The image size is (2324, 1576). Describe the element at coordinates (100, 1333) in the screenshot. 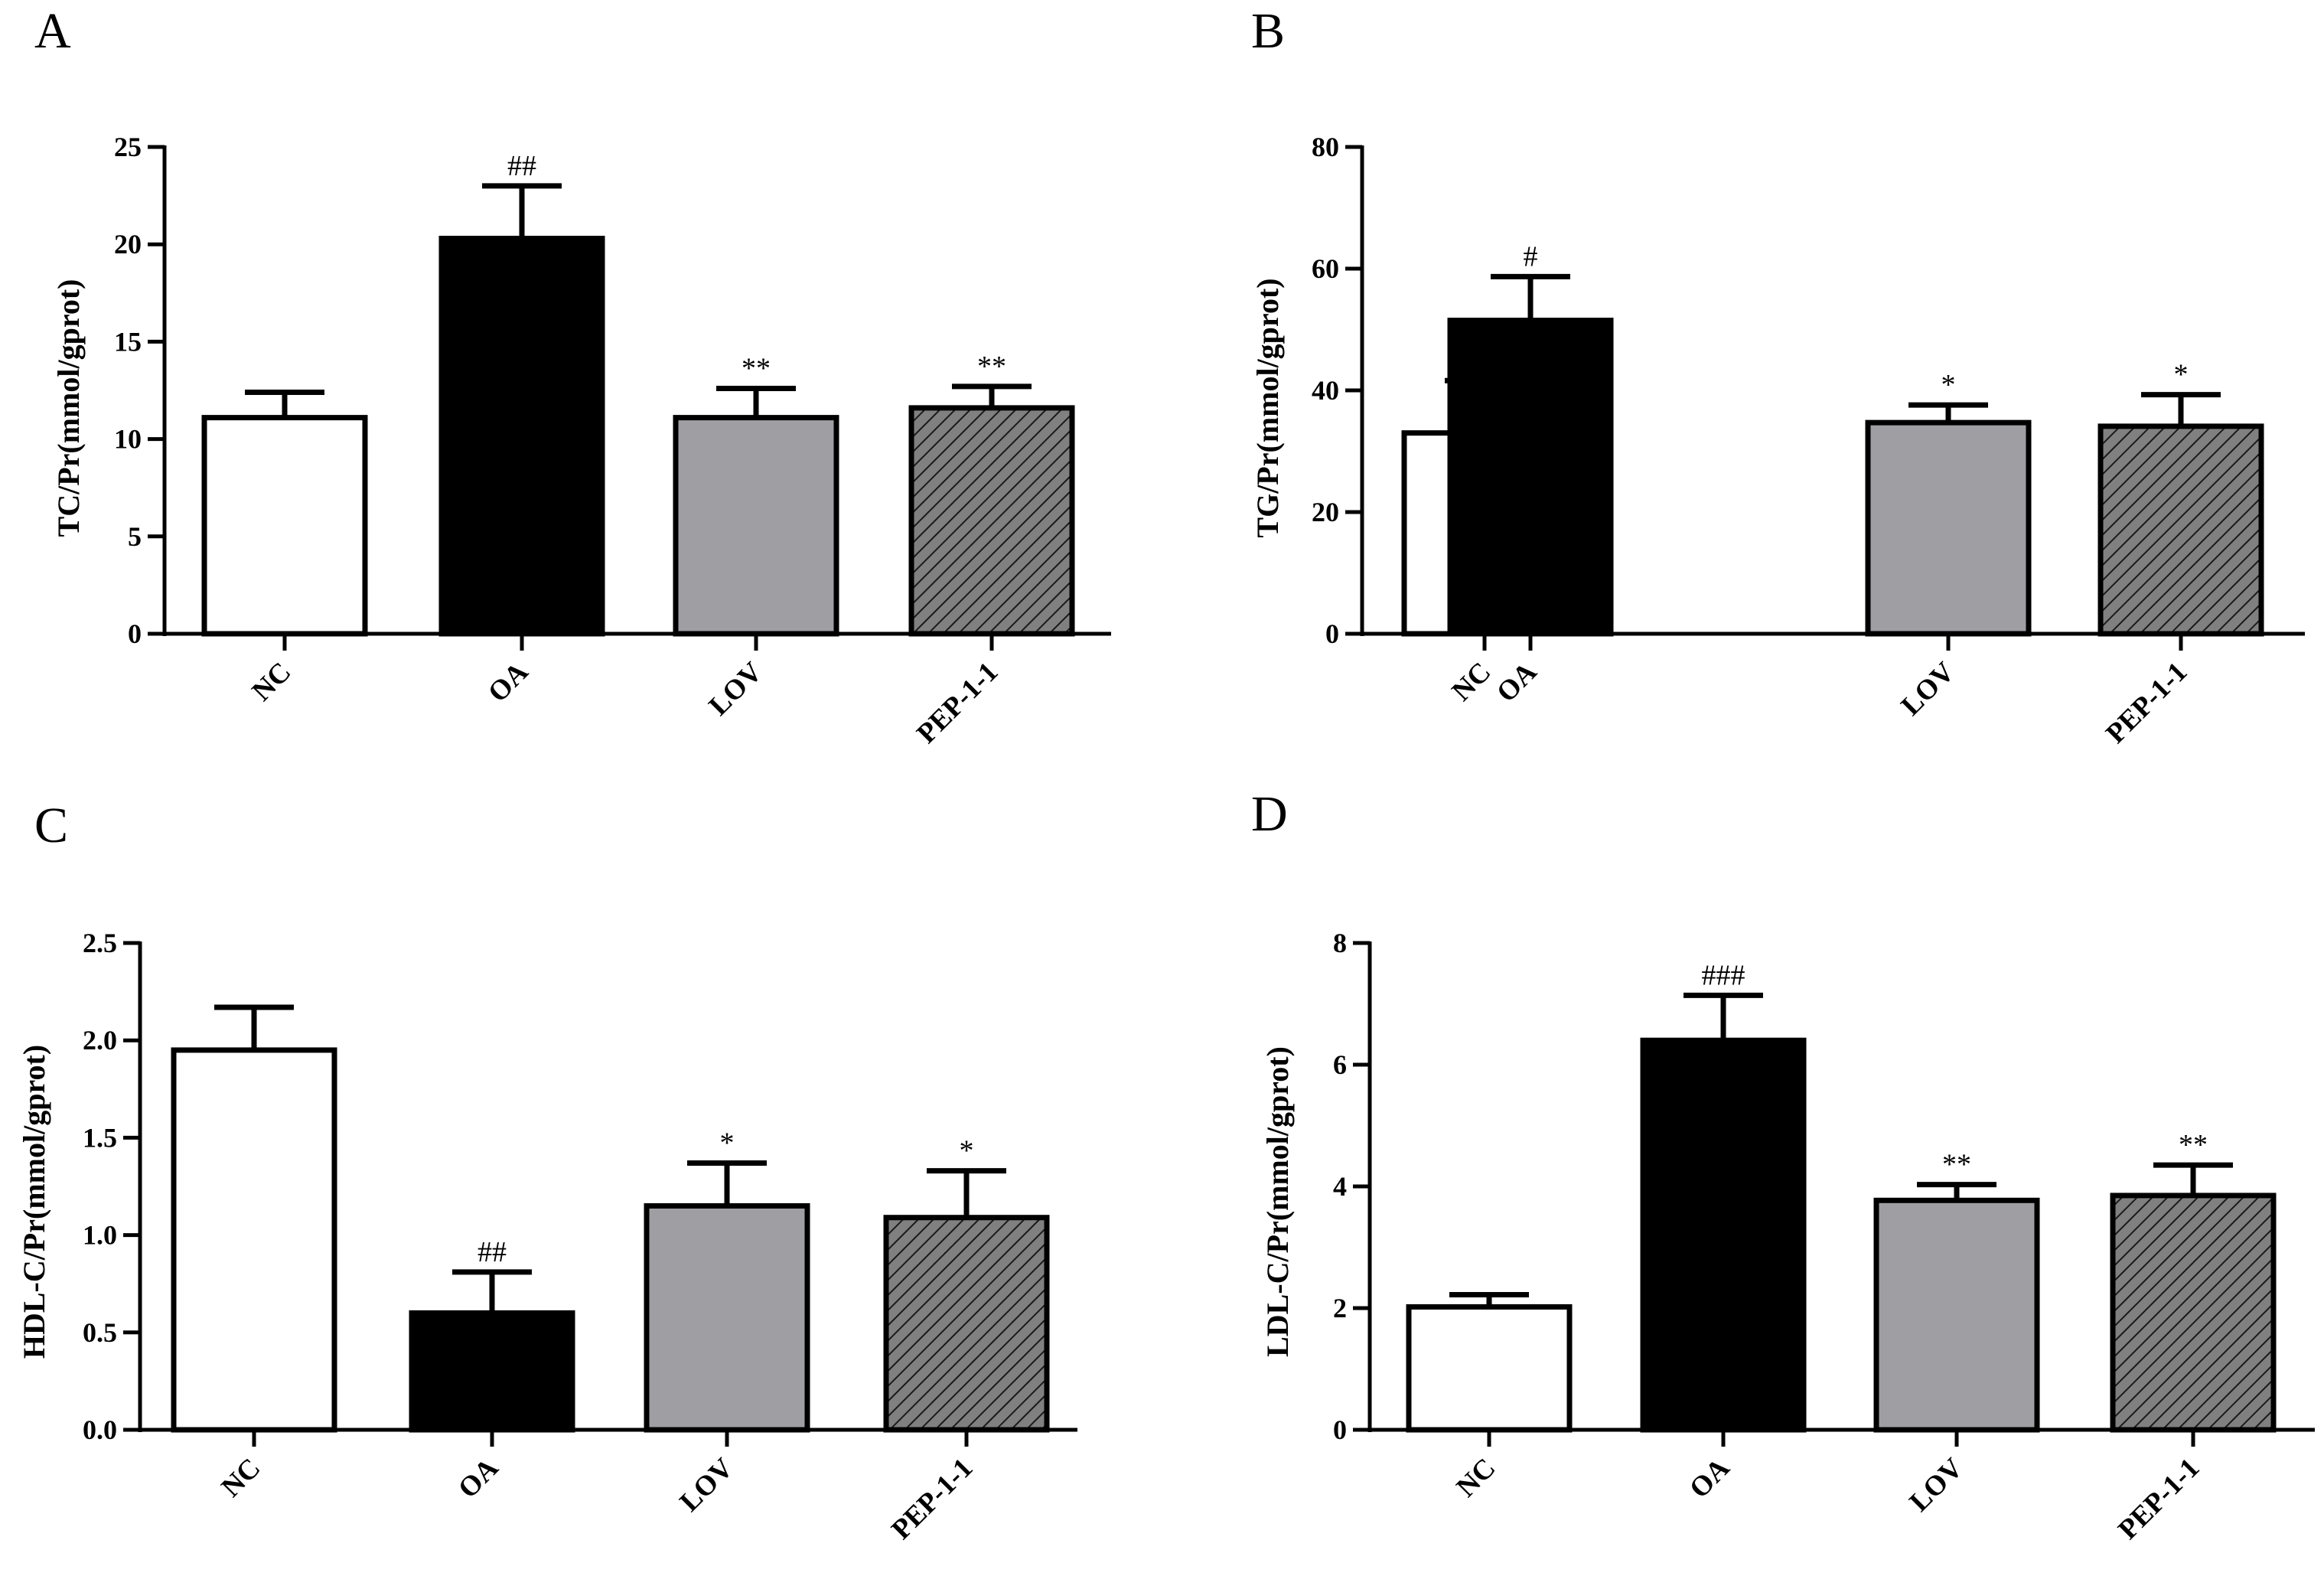

I see `y-tick-label: 0.5` at that location.